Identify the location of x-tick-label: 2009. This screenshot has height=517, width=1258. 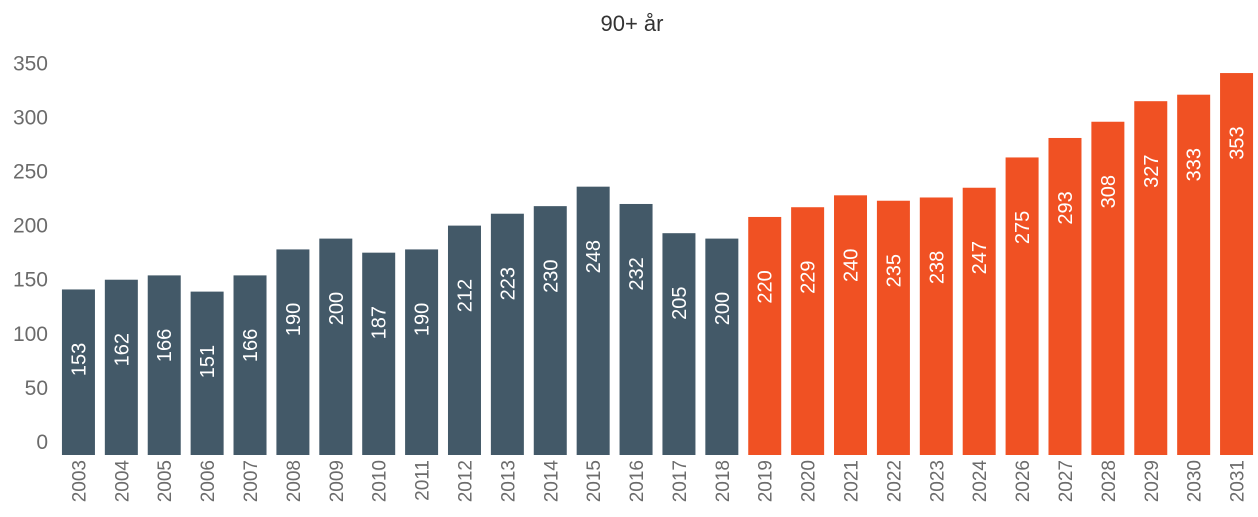
(337, 481).